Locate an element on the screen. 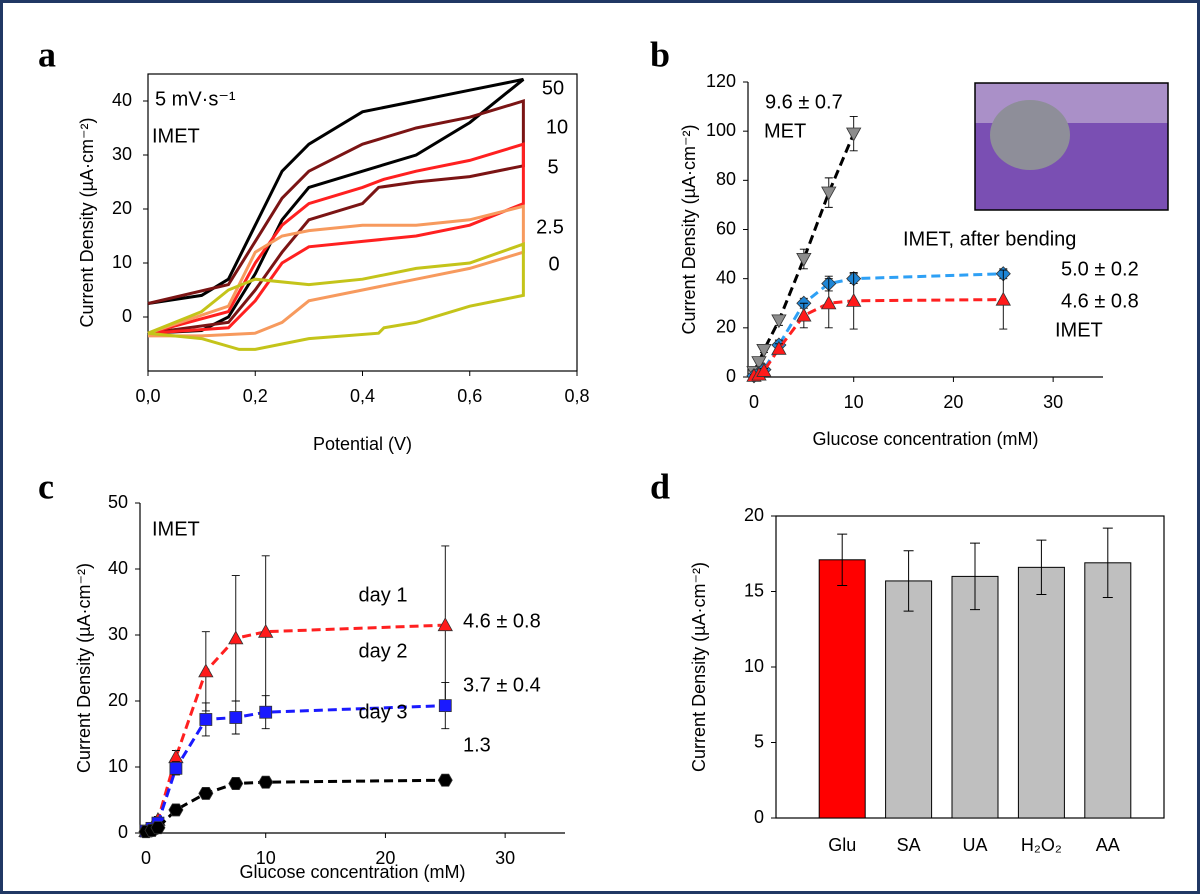 The image size is (1200, 894). series-label: 0 is located at coordinates (553, 264).